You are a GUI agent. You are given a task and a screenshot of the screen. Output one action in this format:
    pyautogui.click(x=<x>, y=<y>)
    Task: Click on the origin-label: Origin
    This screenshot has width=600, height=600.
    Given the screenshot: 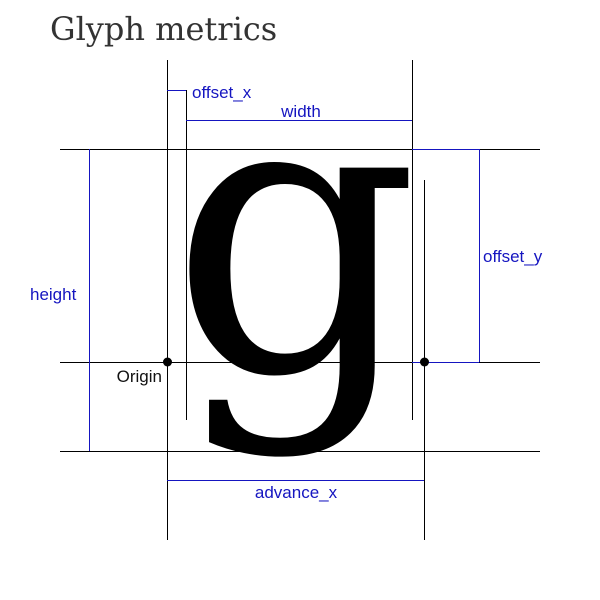 What is the action you would take?
    pyautogui.click(x=139, y=376)
    